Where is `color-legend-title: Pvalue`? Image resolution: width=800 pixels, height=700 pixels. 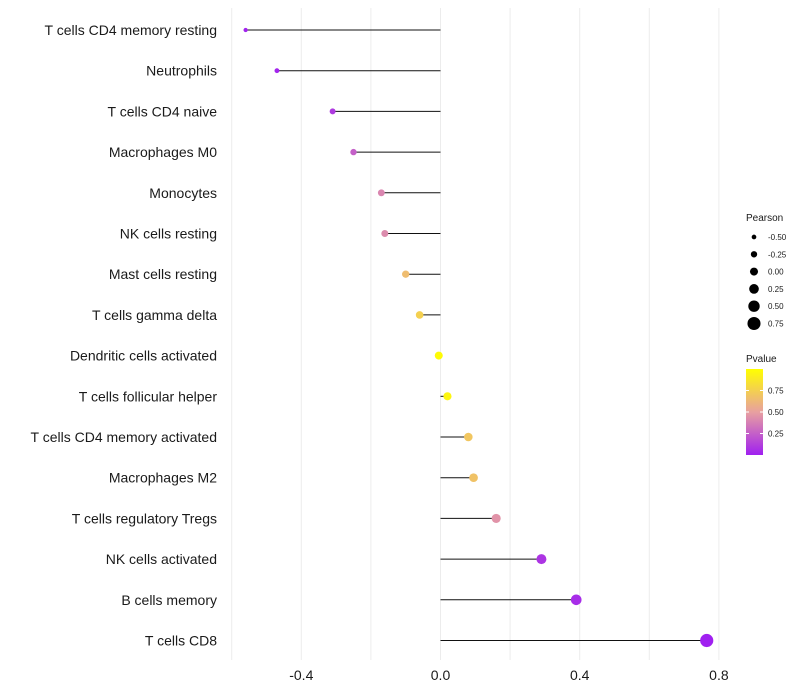
color-legend-title: Pvalue is located at coordinates (761, 359).